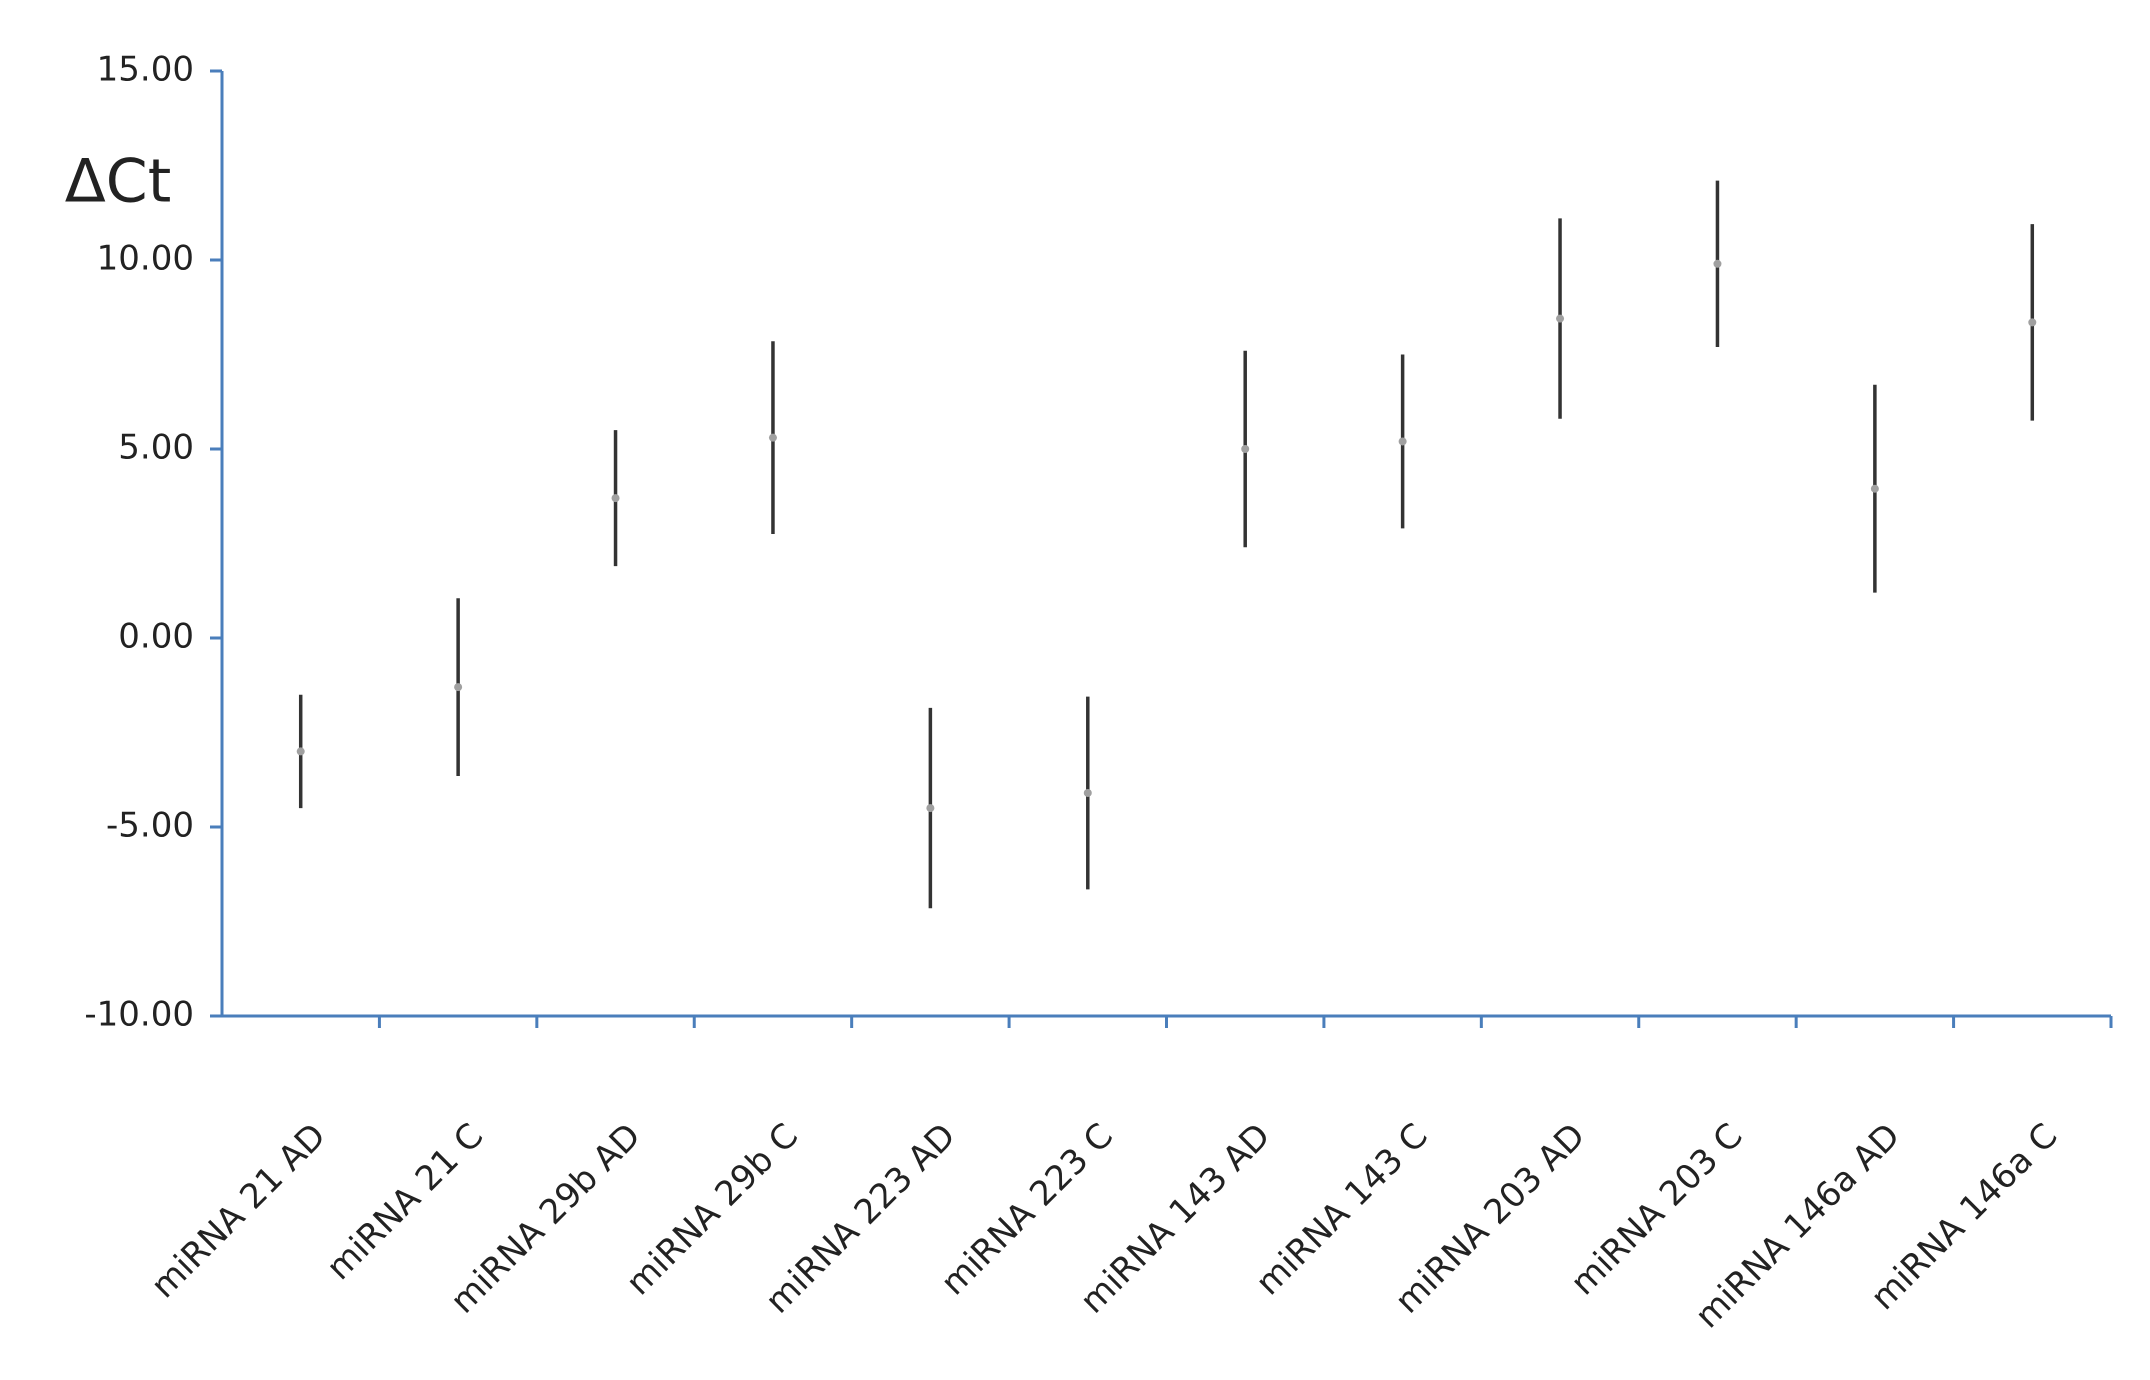  I want to click on y-tick-label: 0.00, so click(156, 637).